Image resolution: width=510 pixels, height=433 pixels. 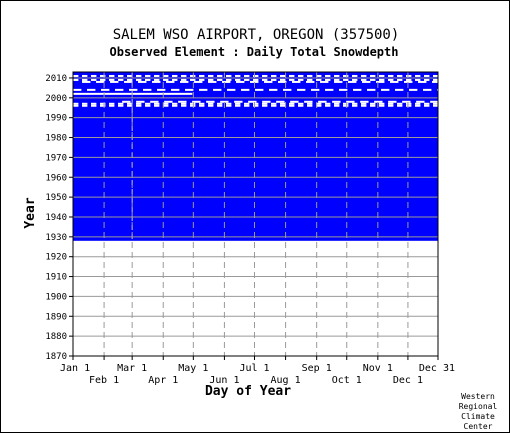 What do you see at coordinates (133, 93) in the screenshot?
I see `missing-row` at bounding box center [133, 93].